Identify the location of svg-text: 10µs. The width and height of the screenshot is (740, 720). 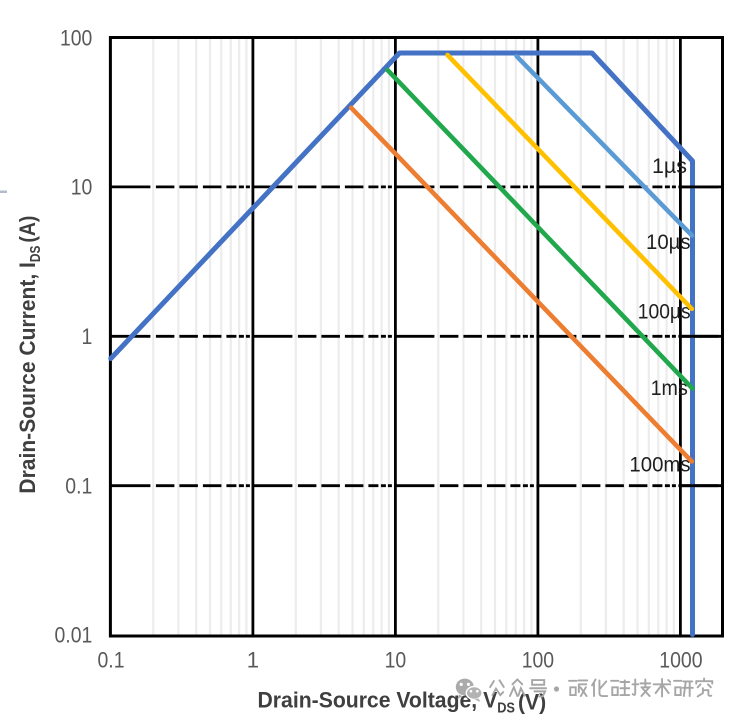
(668, 242).